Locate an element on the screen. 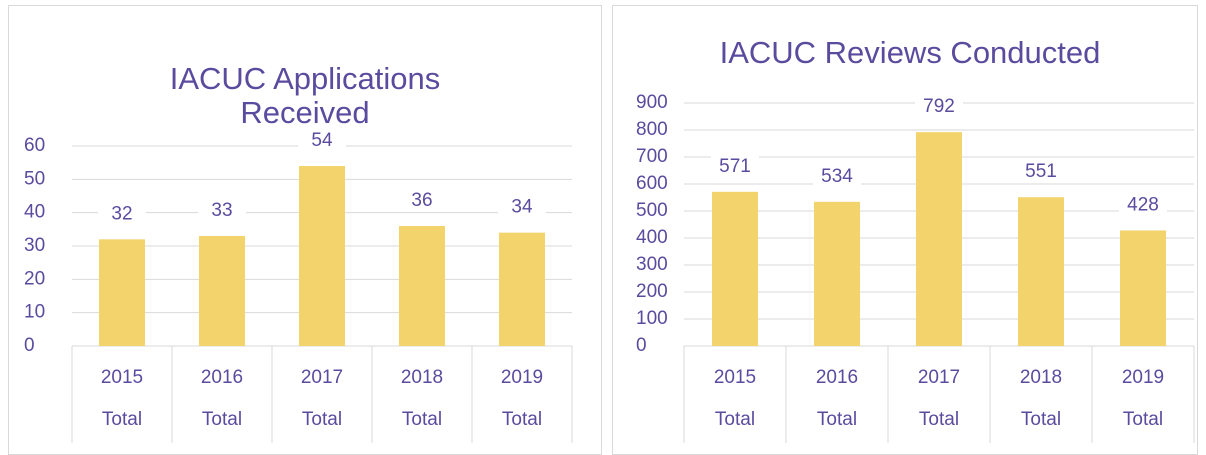  y-tick-label: 50 is located at coordinates (34, 178).